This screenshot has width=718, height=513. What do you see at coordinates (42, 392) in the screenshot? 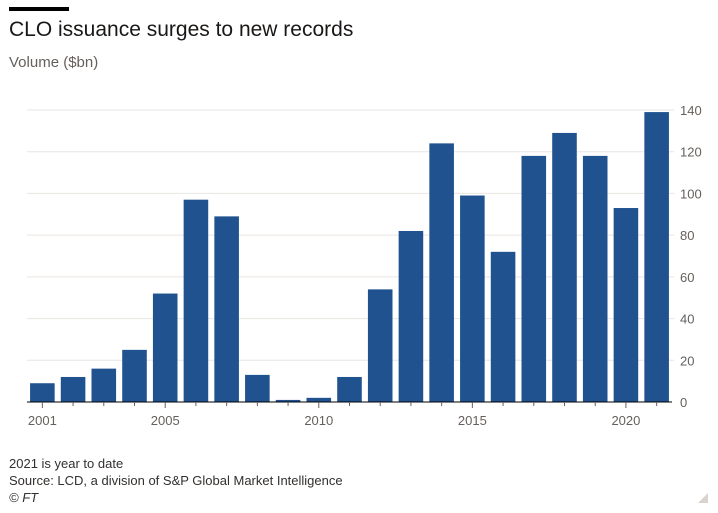
I see `bar-2001` at bounding box center [42, 392].